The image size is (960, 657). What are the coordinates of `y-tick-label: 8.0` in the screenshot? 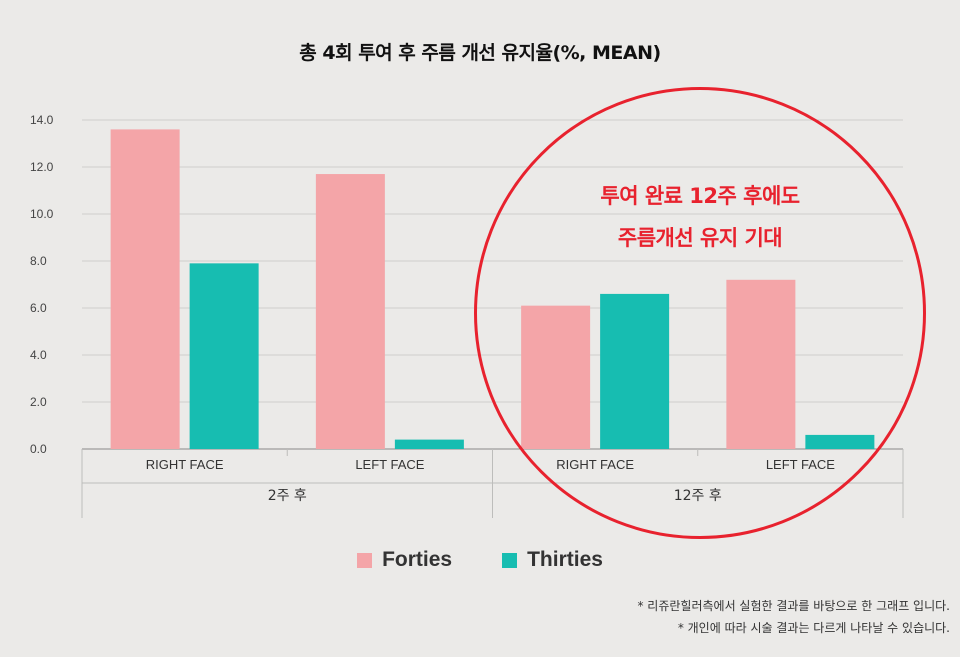 It's located at (38, 261).